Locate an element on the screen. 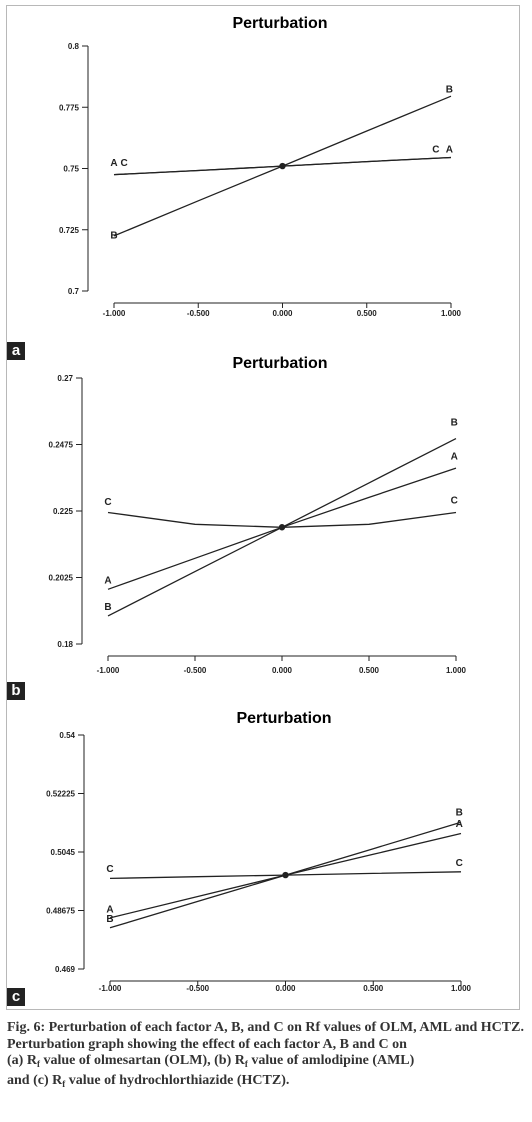 The width and height of the screenshot is (532, 1122). y-tick-label: 0.725 is located at coordinates (69, 230).